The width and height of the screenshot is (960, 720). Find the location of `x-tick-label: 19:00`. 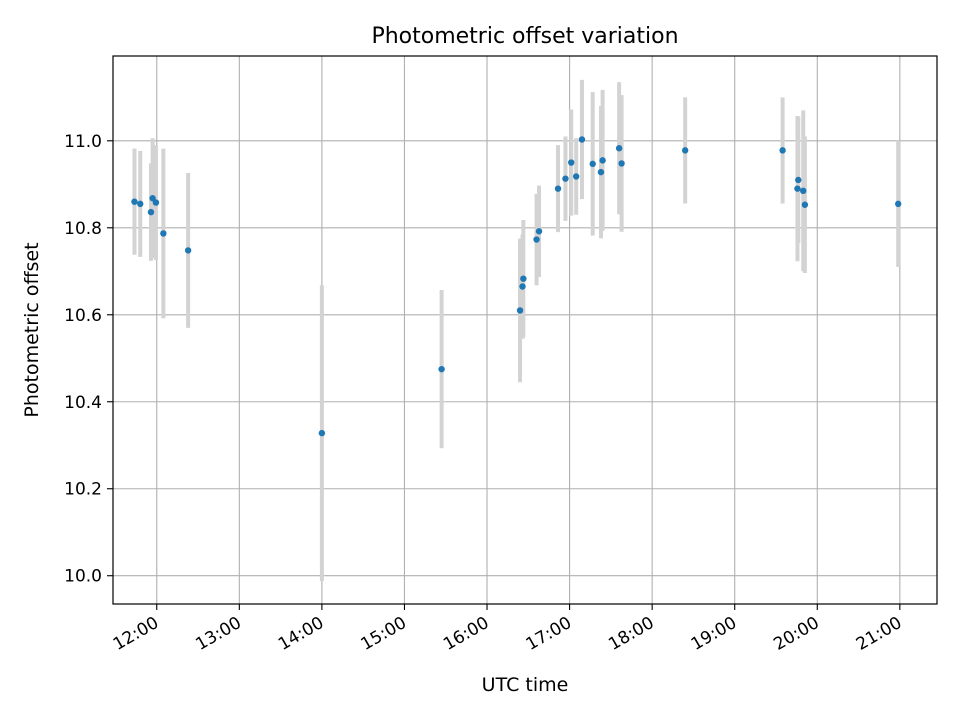

x-tick-label: 19:00 is located at coordinates (714, 634).